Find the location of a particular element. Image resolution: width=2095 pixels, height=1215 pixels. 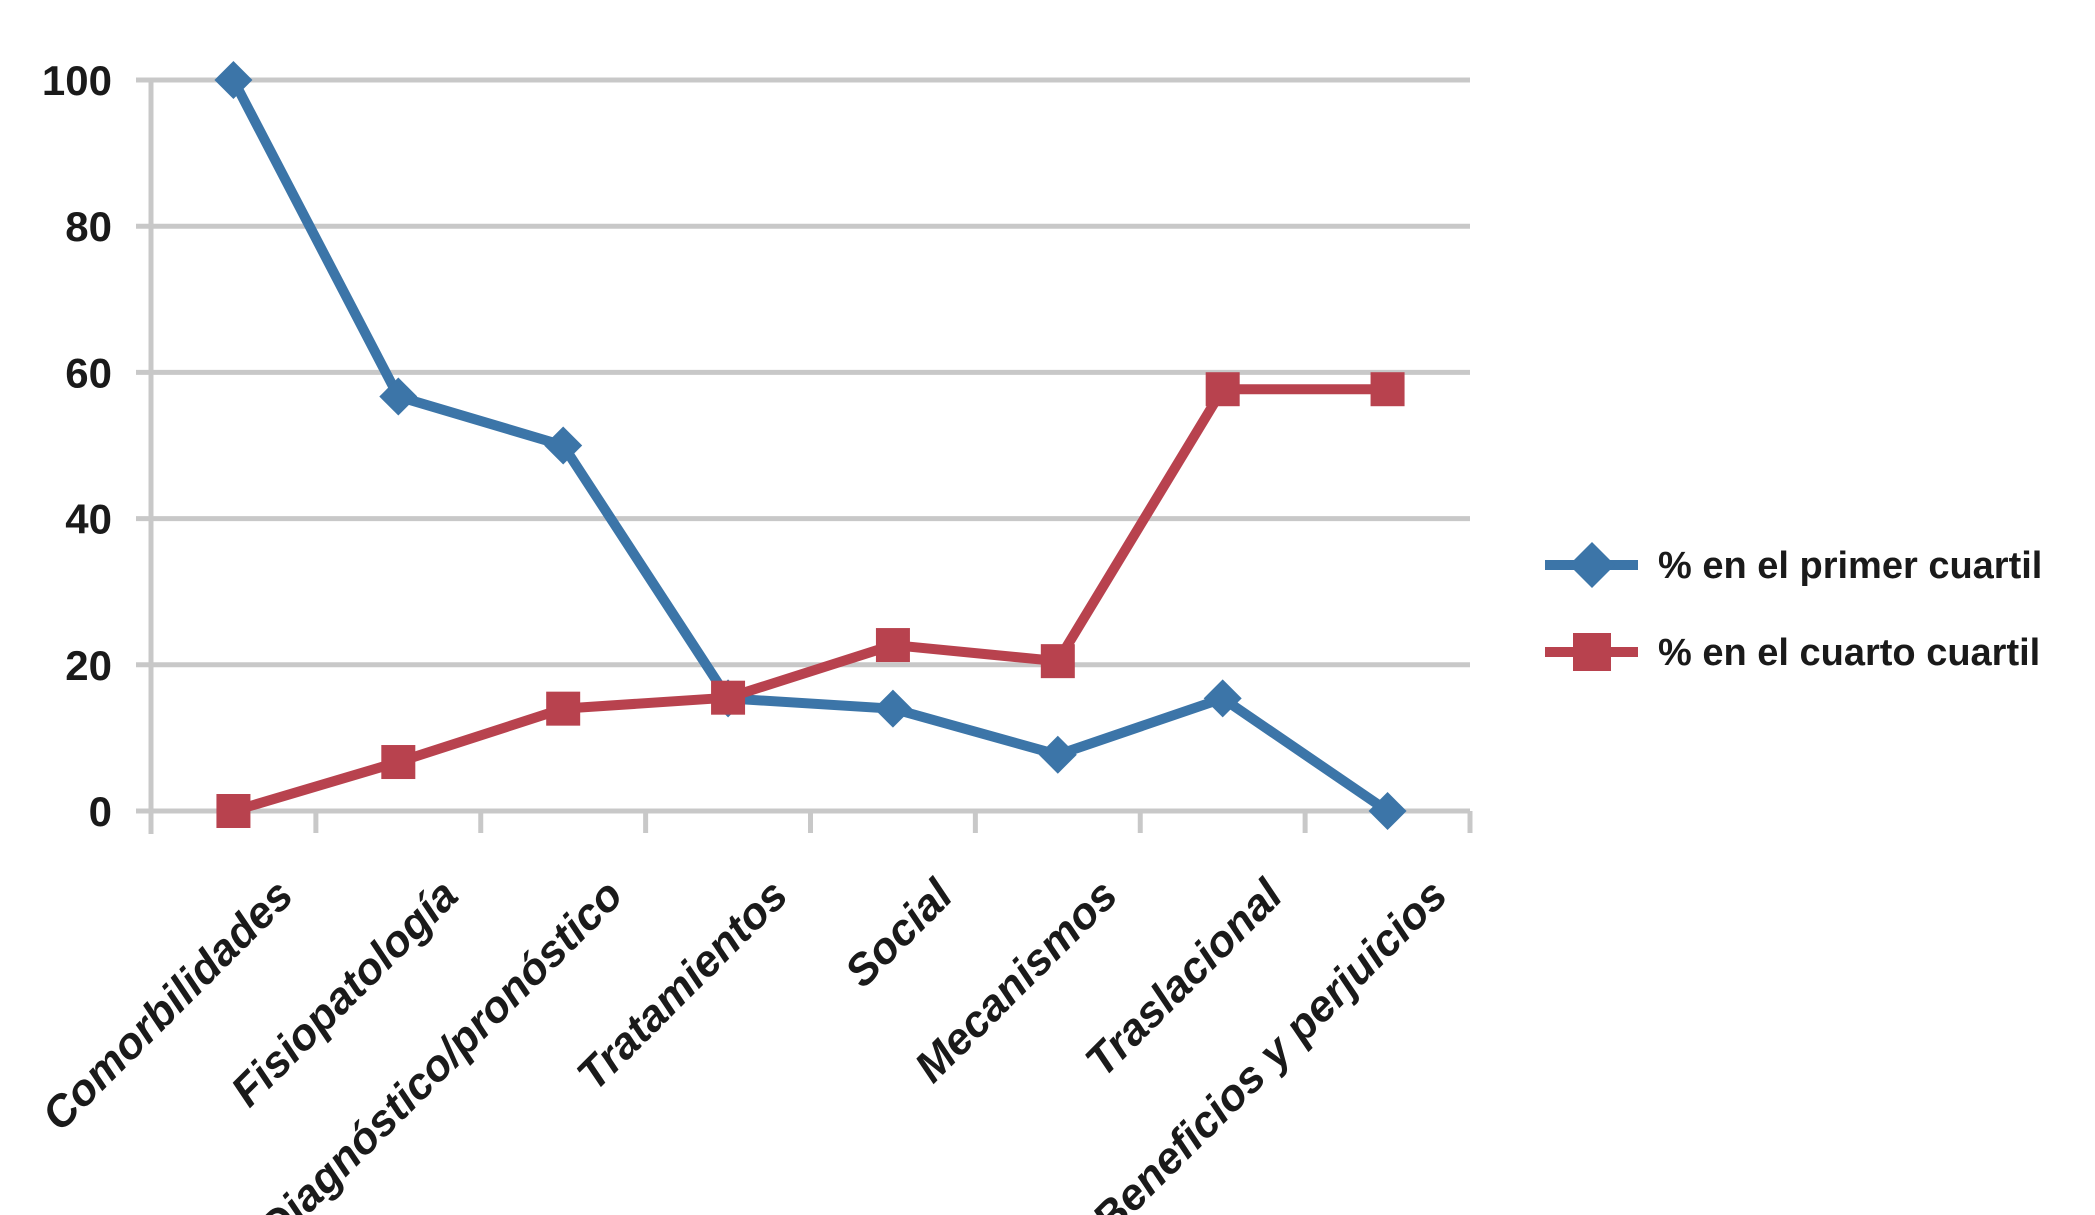

x-axis-label-social: Social is located at coordinates (899, 933).